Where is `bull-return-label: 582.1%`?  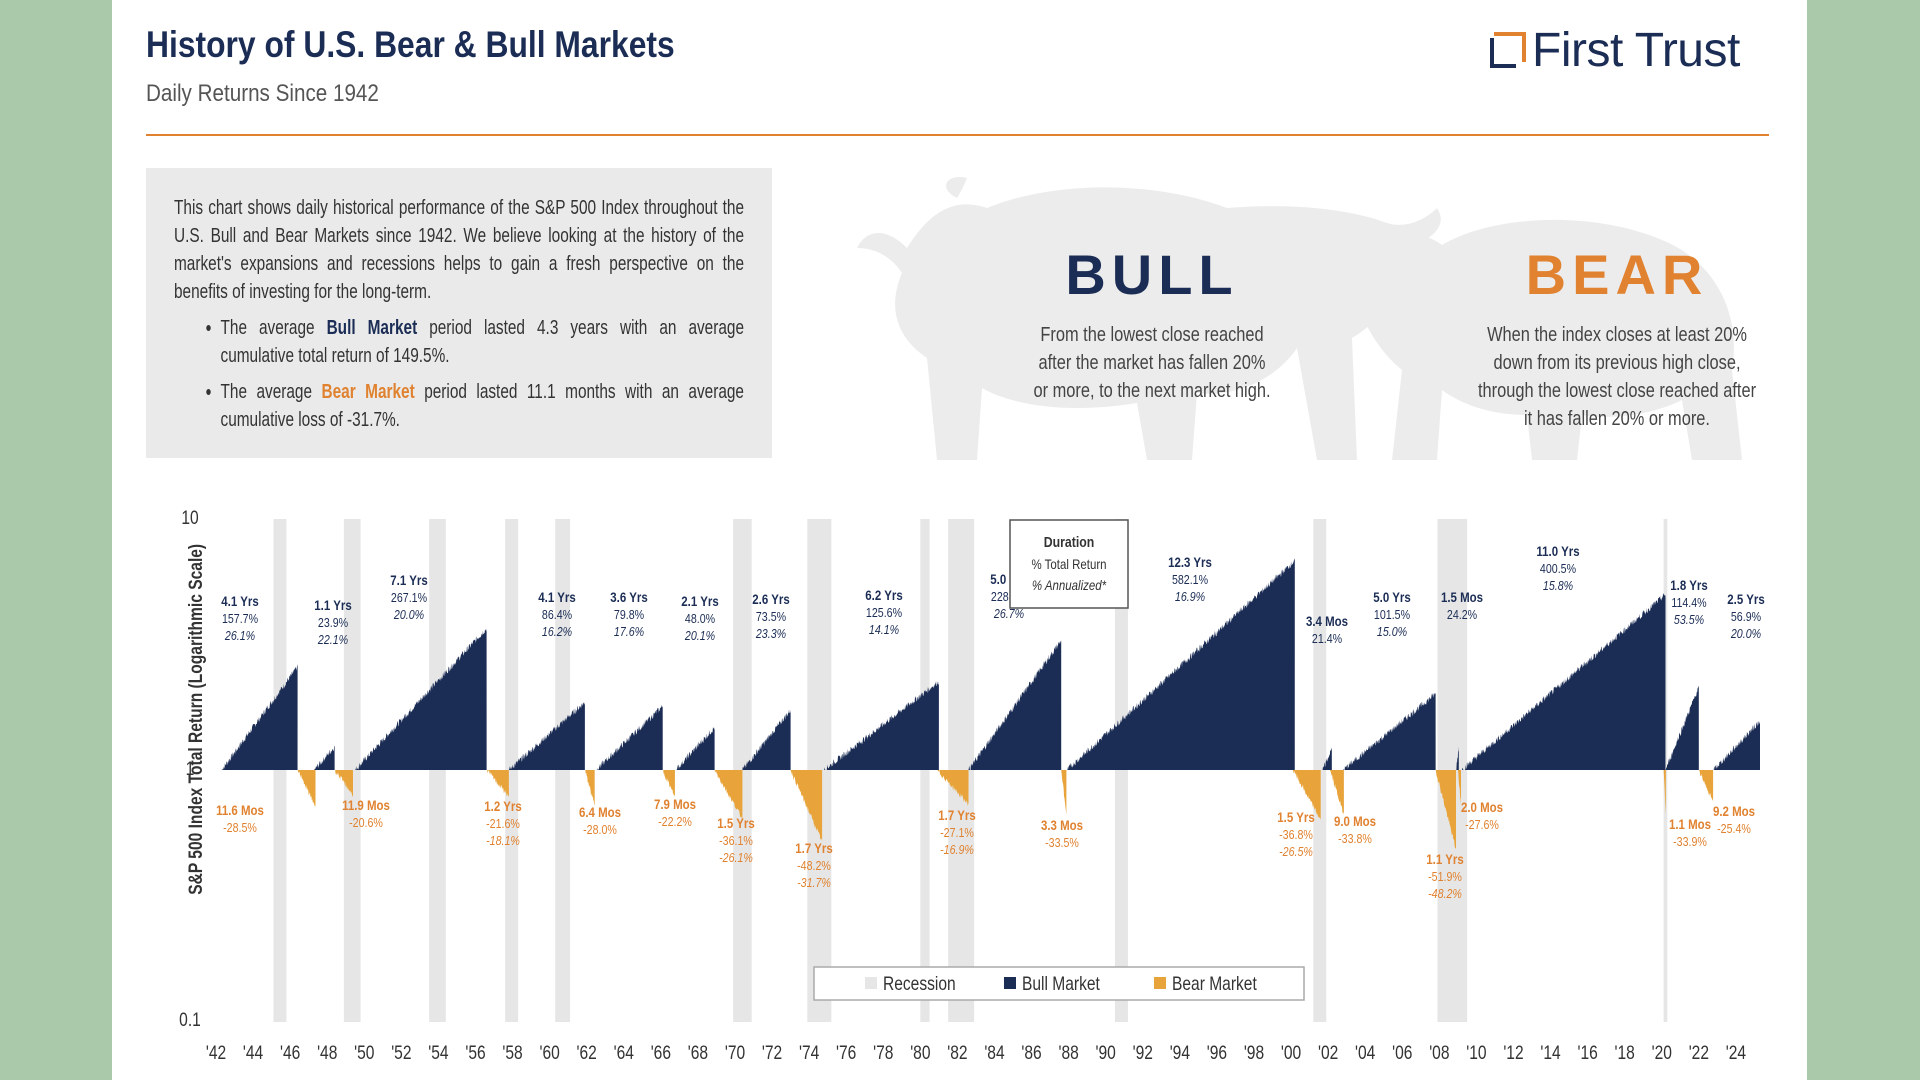
bull-return-label: 582.1% is located at coordinates (1190, 579).